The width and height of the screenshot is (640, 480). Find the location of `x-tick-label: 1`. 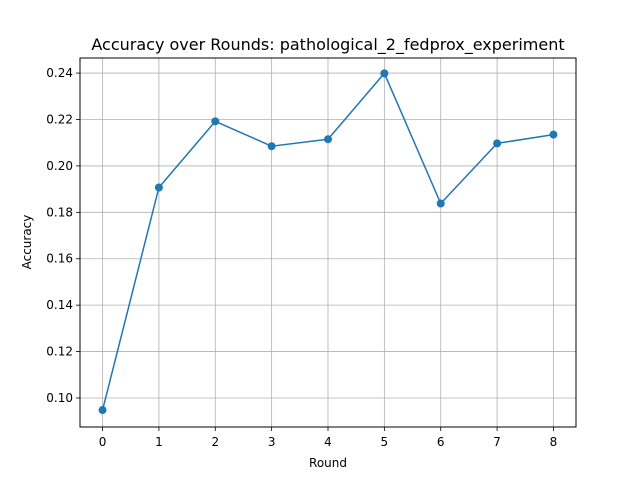

x-tick-label: 1 is located at coordinates (159, 442).